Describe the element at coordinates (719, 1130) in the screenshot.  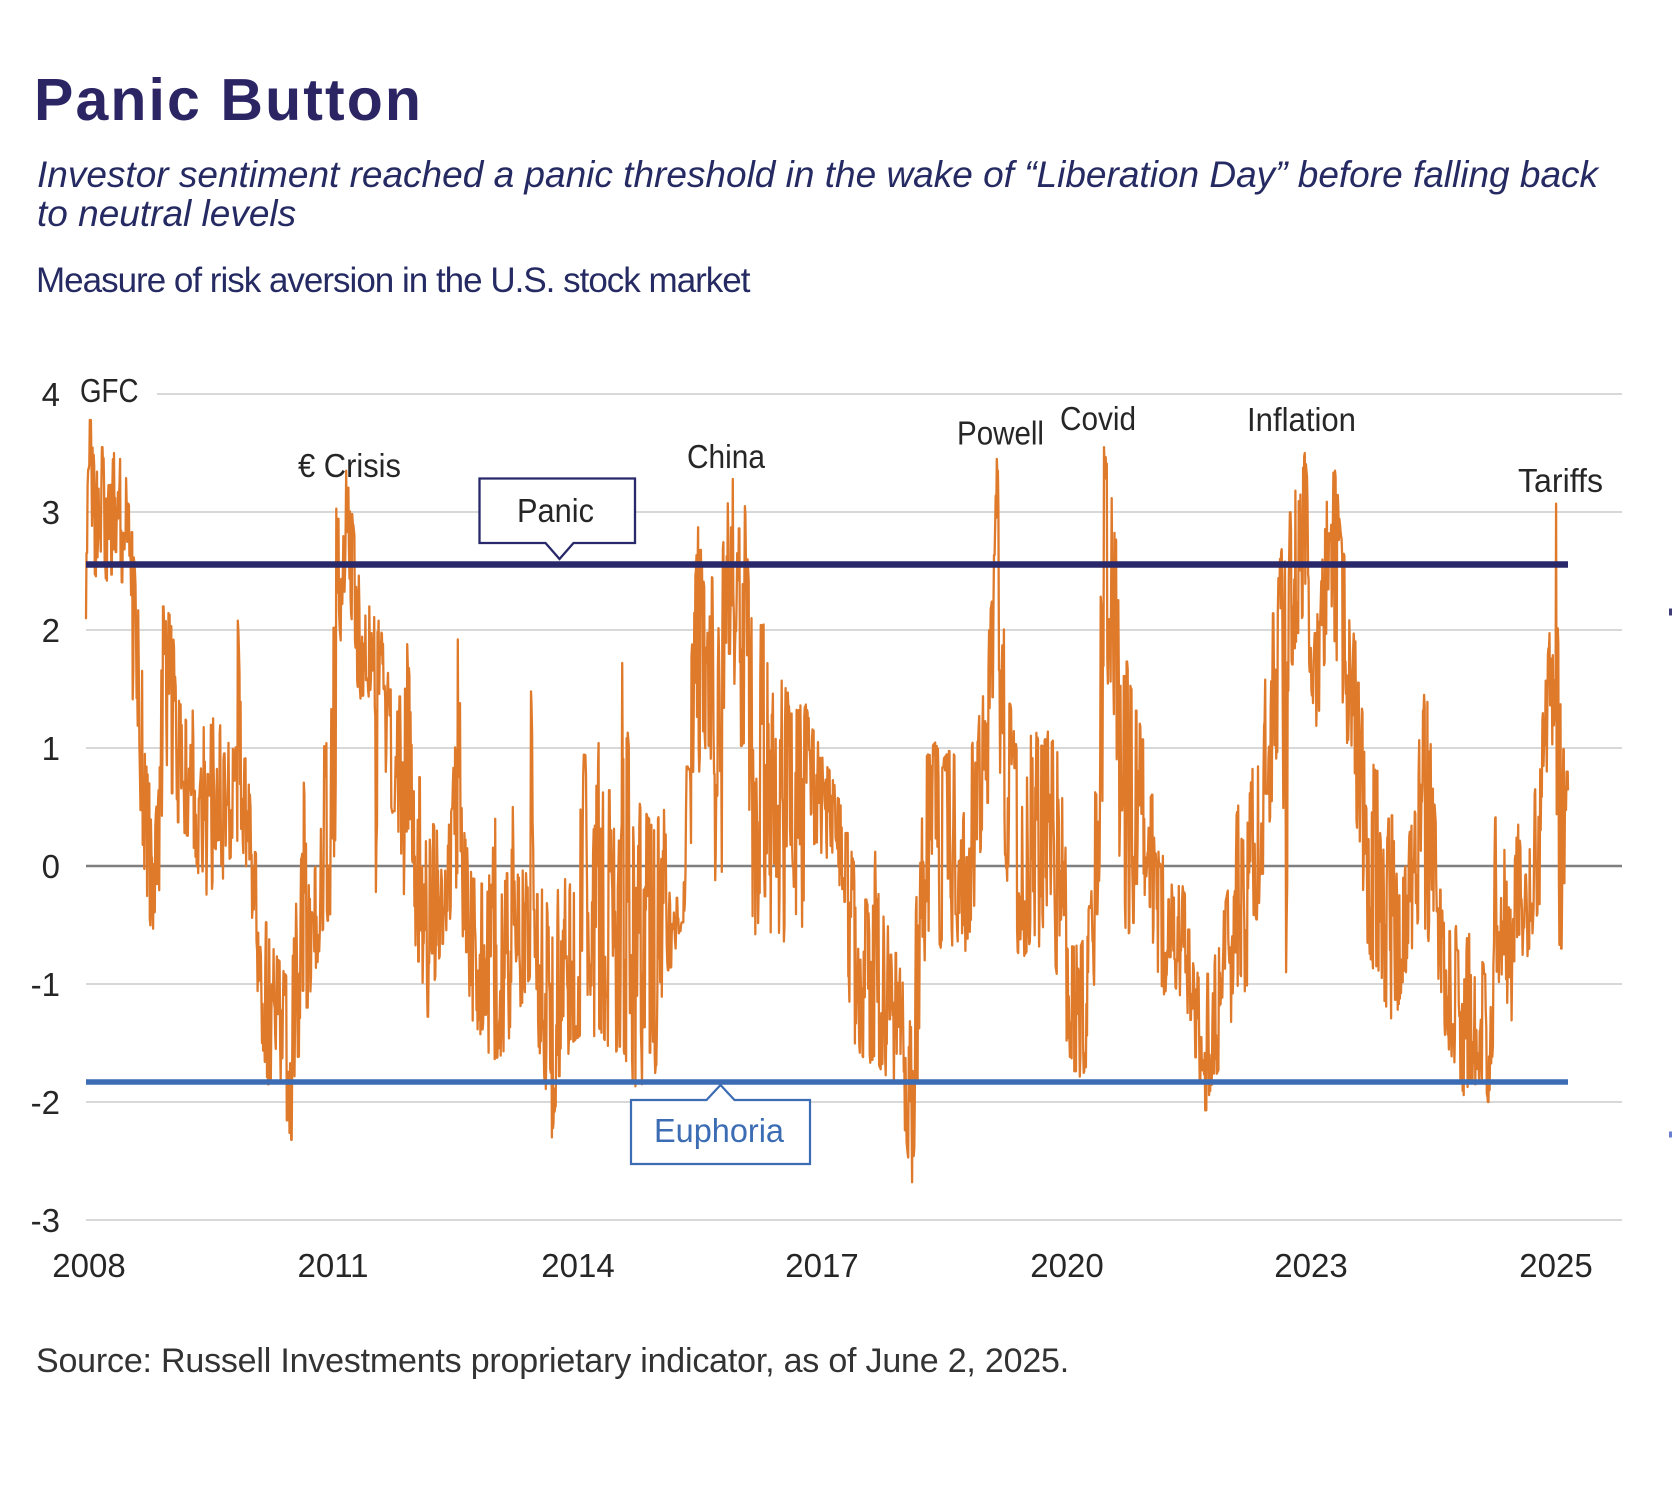
I see `svg-text: Euphoria` at that location.